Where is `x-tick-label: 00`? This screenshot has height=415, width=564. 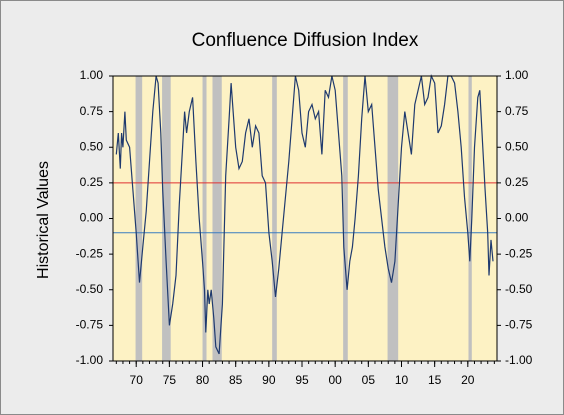 x-tick-label: 00 is located at coordinates (335, 380).